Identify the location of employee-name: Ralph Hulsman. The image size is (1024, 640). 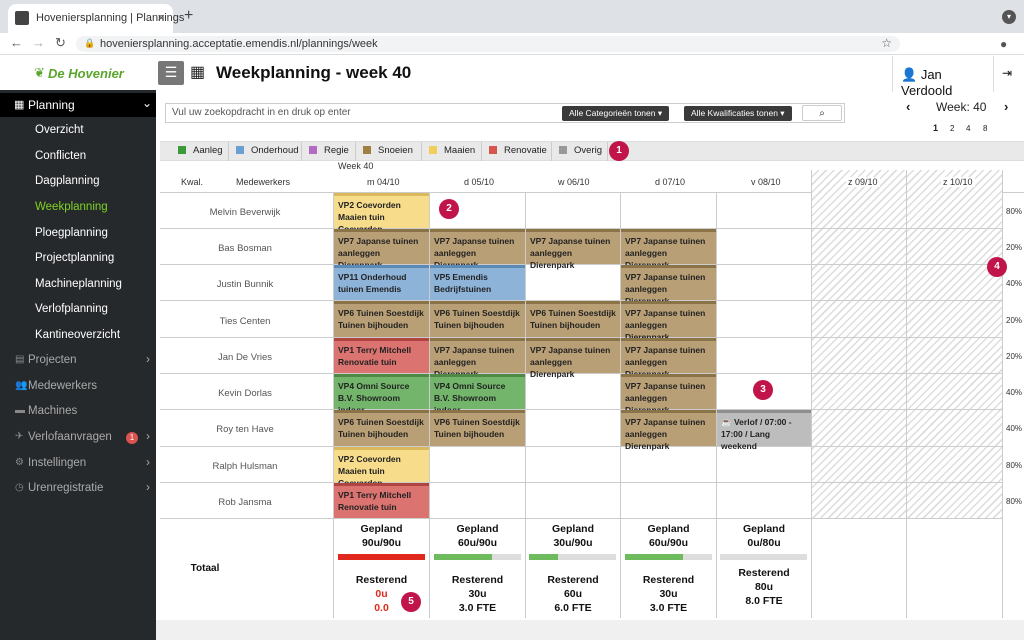
(245, 466).